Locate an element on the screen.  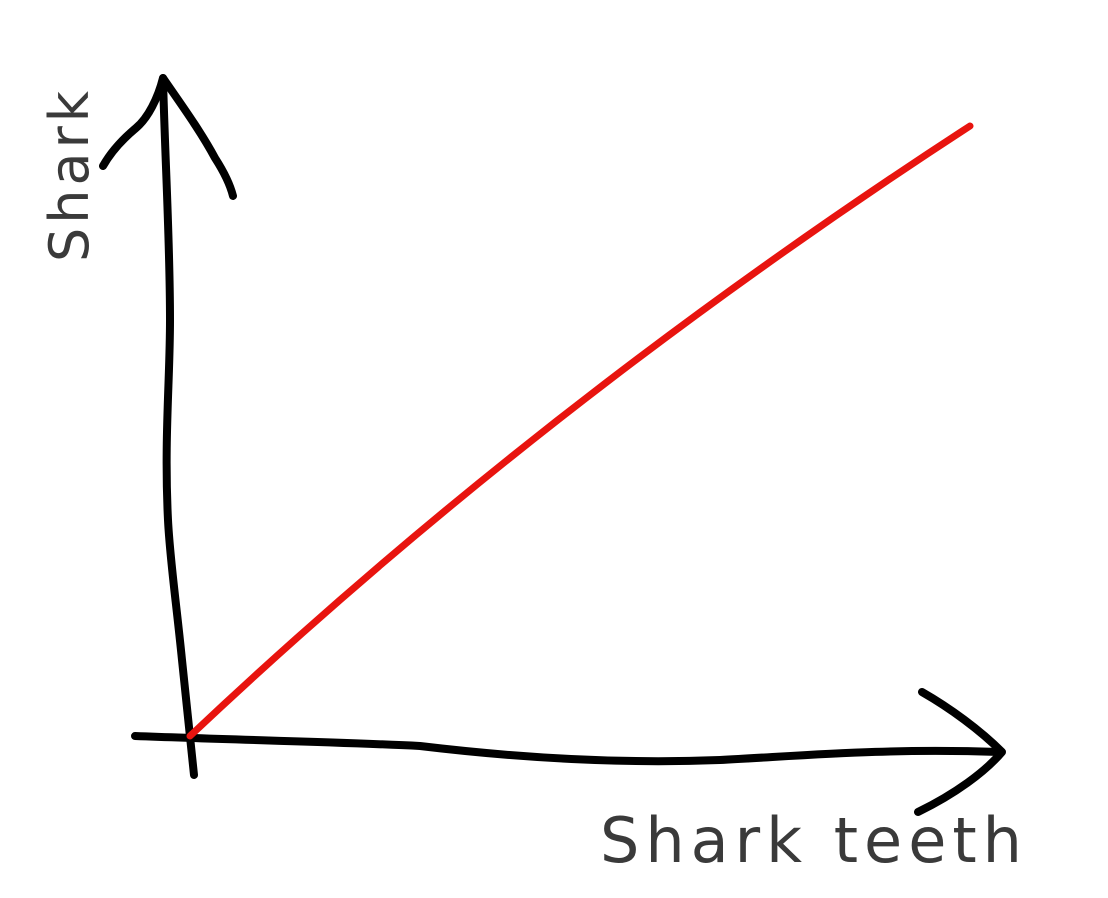
y-axis is located at coordinates (168, 426).